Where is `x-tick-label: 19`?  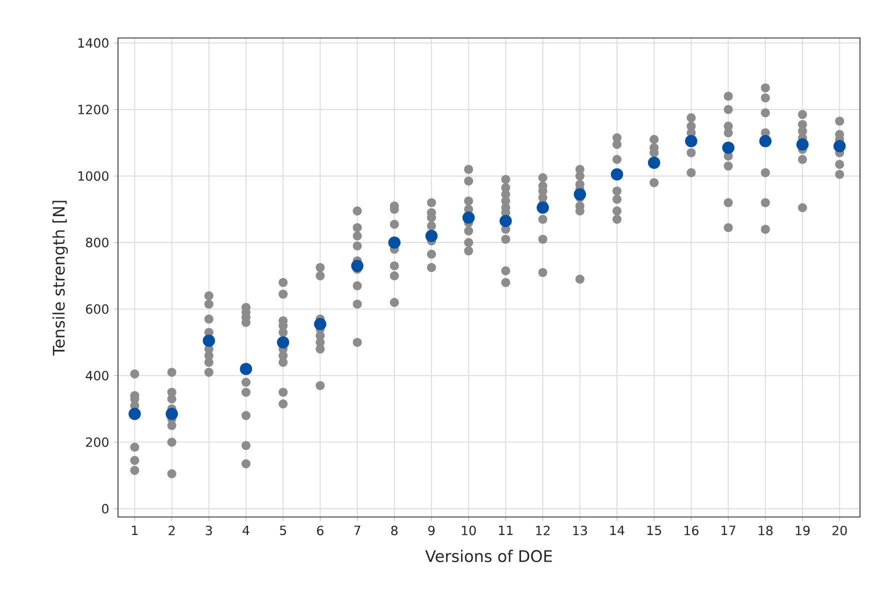 x-tick-label: 19 is located at coordinates (803, 531).